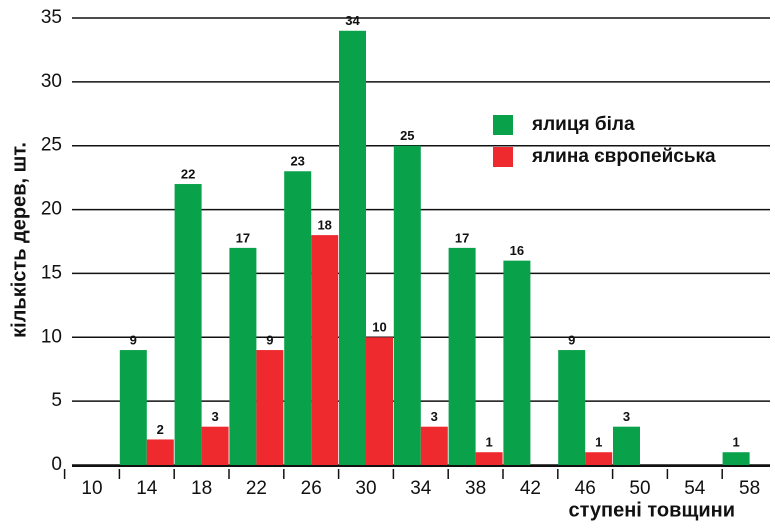  What do you see at coordinates (19, 240) in the screenshot?
I see `y-axis-label: кількість дерев, шт.` at bounding box center [19, 240].